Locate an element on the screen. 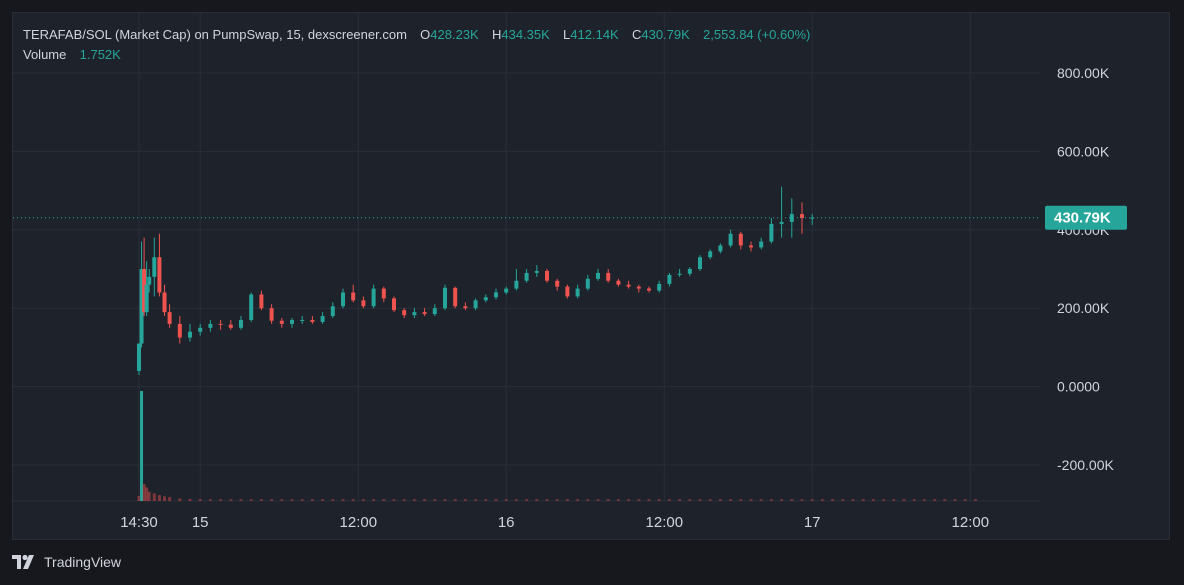 This screenshot has width=1184, height=585. y-tick-label: 800.00K is located at coordinates (1083, 73).